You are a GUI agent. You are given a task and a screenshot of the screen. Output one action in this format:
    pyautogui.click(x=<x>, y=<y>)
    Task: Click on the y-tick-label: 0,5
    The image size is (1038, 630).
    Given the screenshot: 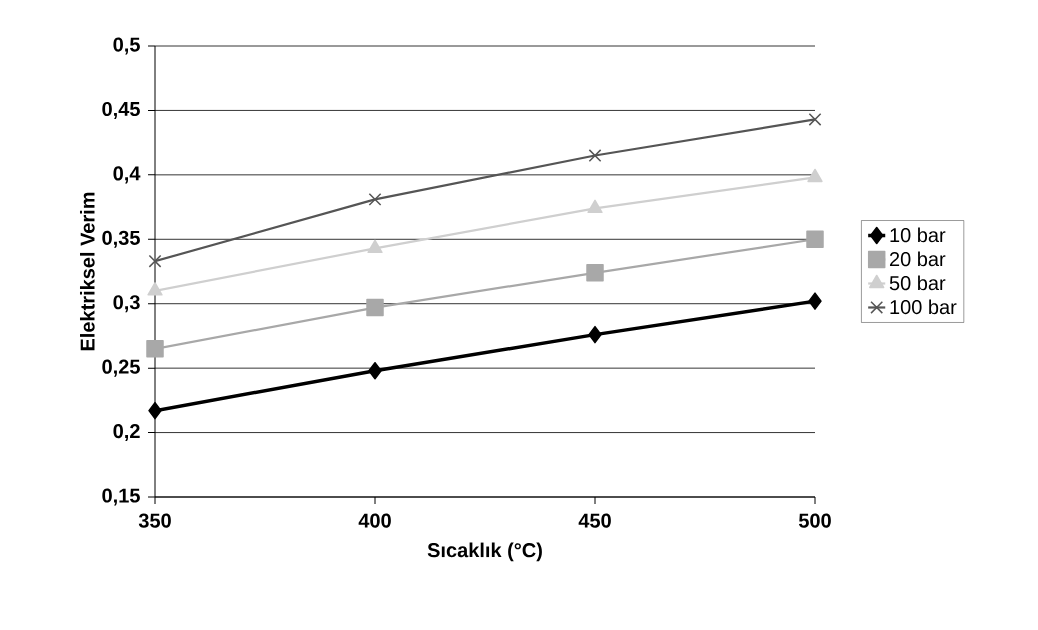 What is the action you would take?
    pyautogui.click(x=126, y=46)
    